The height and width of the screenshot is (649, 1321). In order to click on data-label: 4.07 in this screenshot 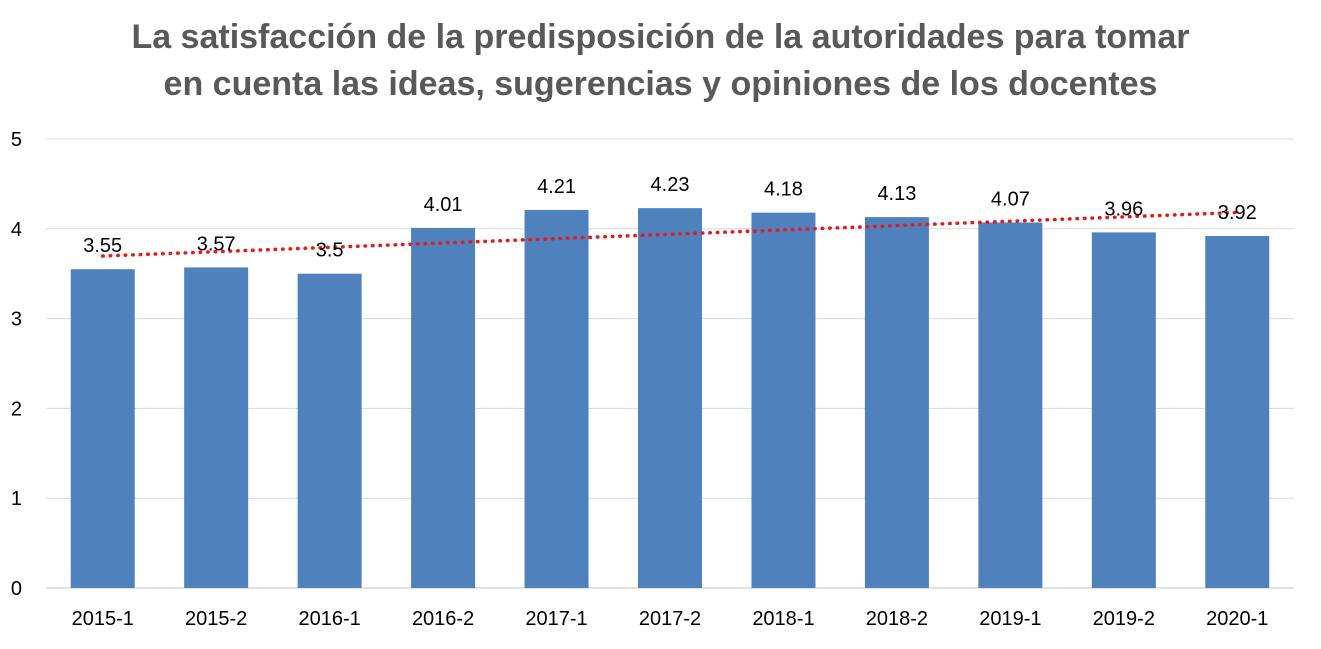, I will do `click(1010, 200)`.